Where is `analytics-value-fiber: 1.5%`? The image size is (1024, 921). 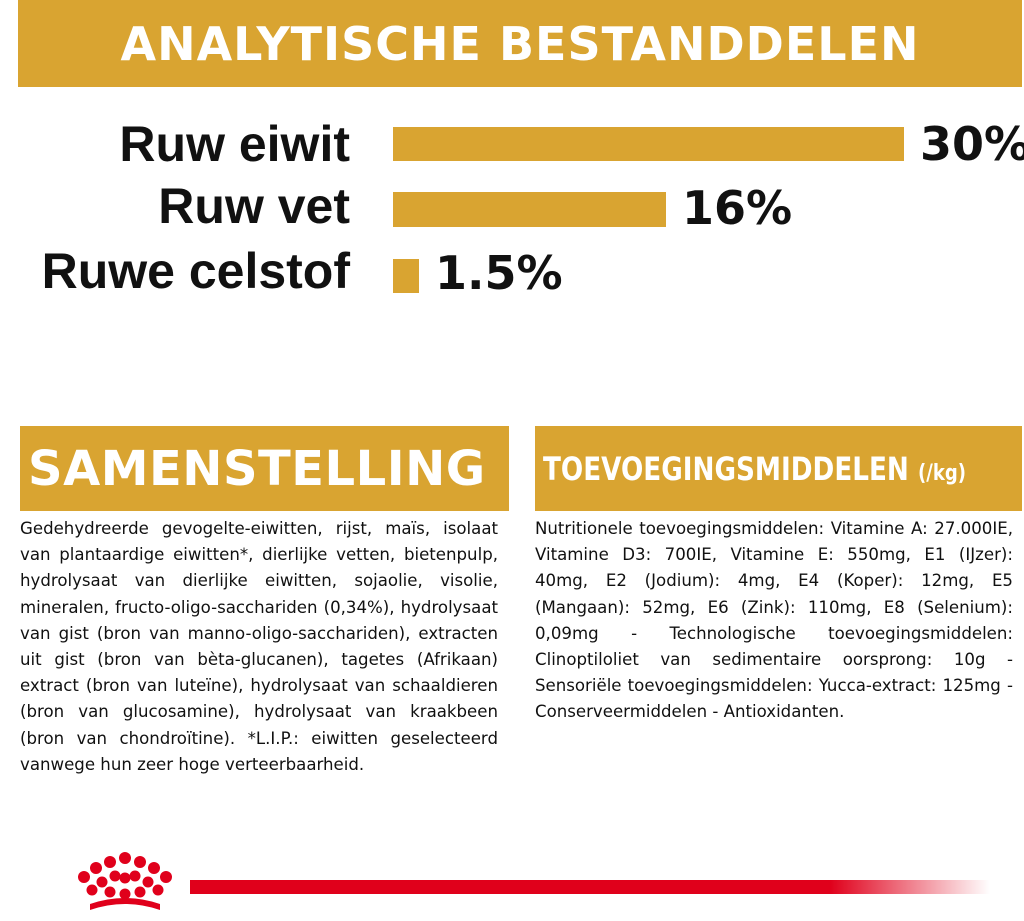
analytics-value-fiber: 1.5% is located at coordinates (499, 273).